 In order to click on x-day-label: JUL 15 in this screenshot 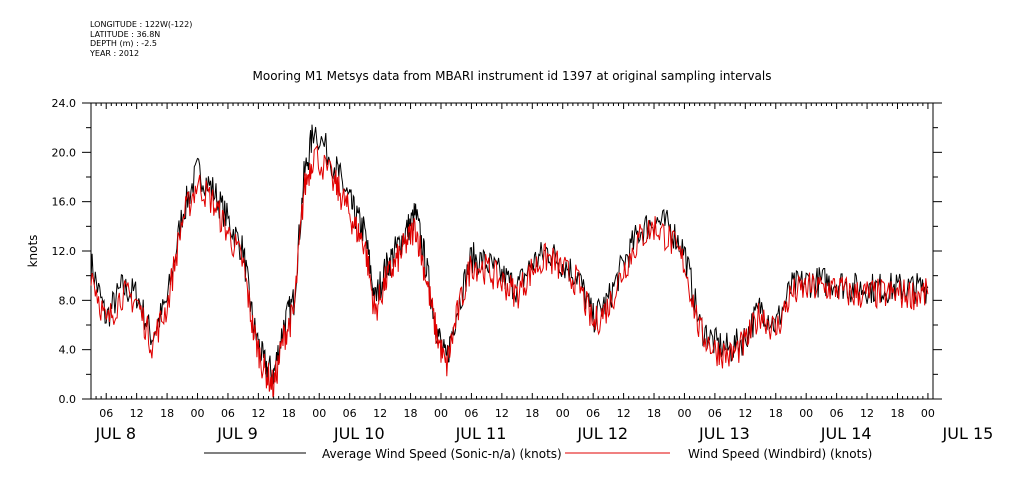, I will do `click(968, 433)`.